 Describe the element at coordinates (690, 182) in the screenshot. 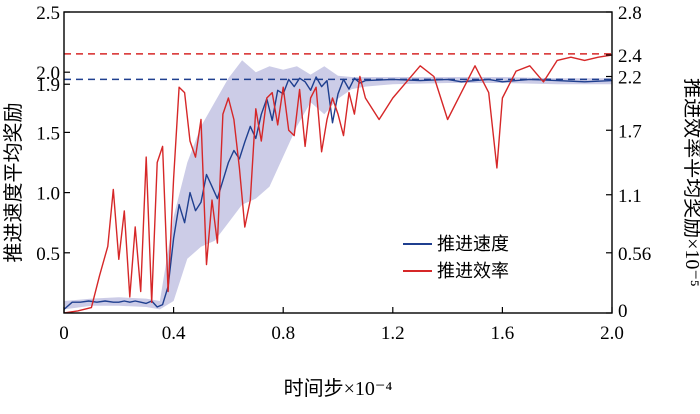

I see `y-axis-right-title: 推进效率平均奖励×10⁻⁵` at that location.